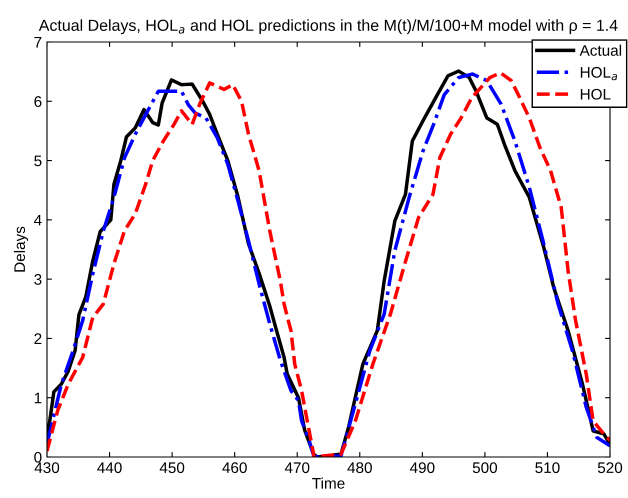 This screenshot has height=498, width=628. What do you see at coordinates (328, 26) in the screenshot?
I see `chart-title: Actual Delays, HOL$_{a}$ and HOL predictions in the M(t)/M/100+M model with ρ = 1.4` at bounding box center [328, 26].